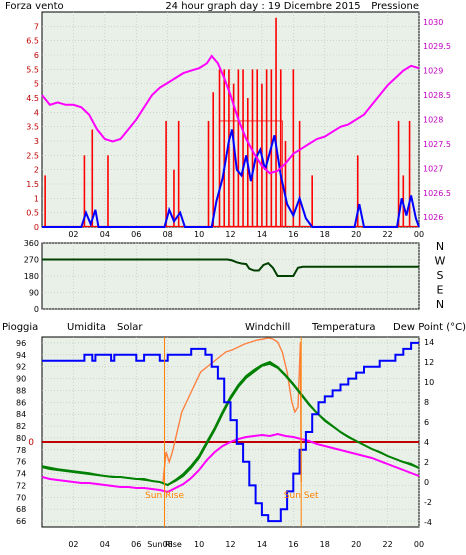 This screenshot has height=555, width=466. What do you see at coordinates (301, 496) in the screenshot?
I see `sun-set-label: Sun Set` at bounding box center [301, 496].